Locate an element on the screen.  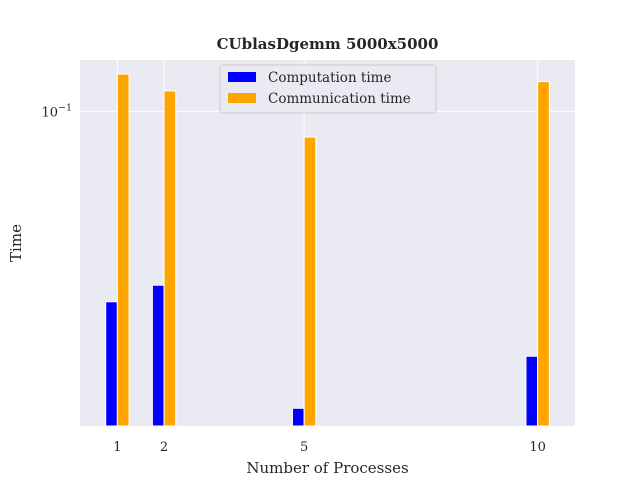
y-tick-label: 10−1 is located at coordinates (56, 111).